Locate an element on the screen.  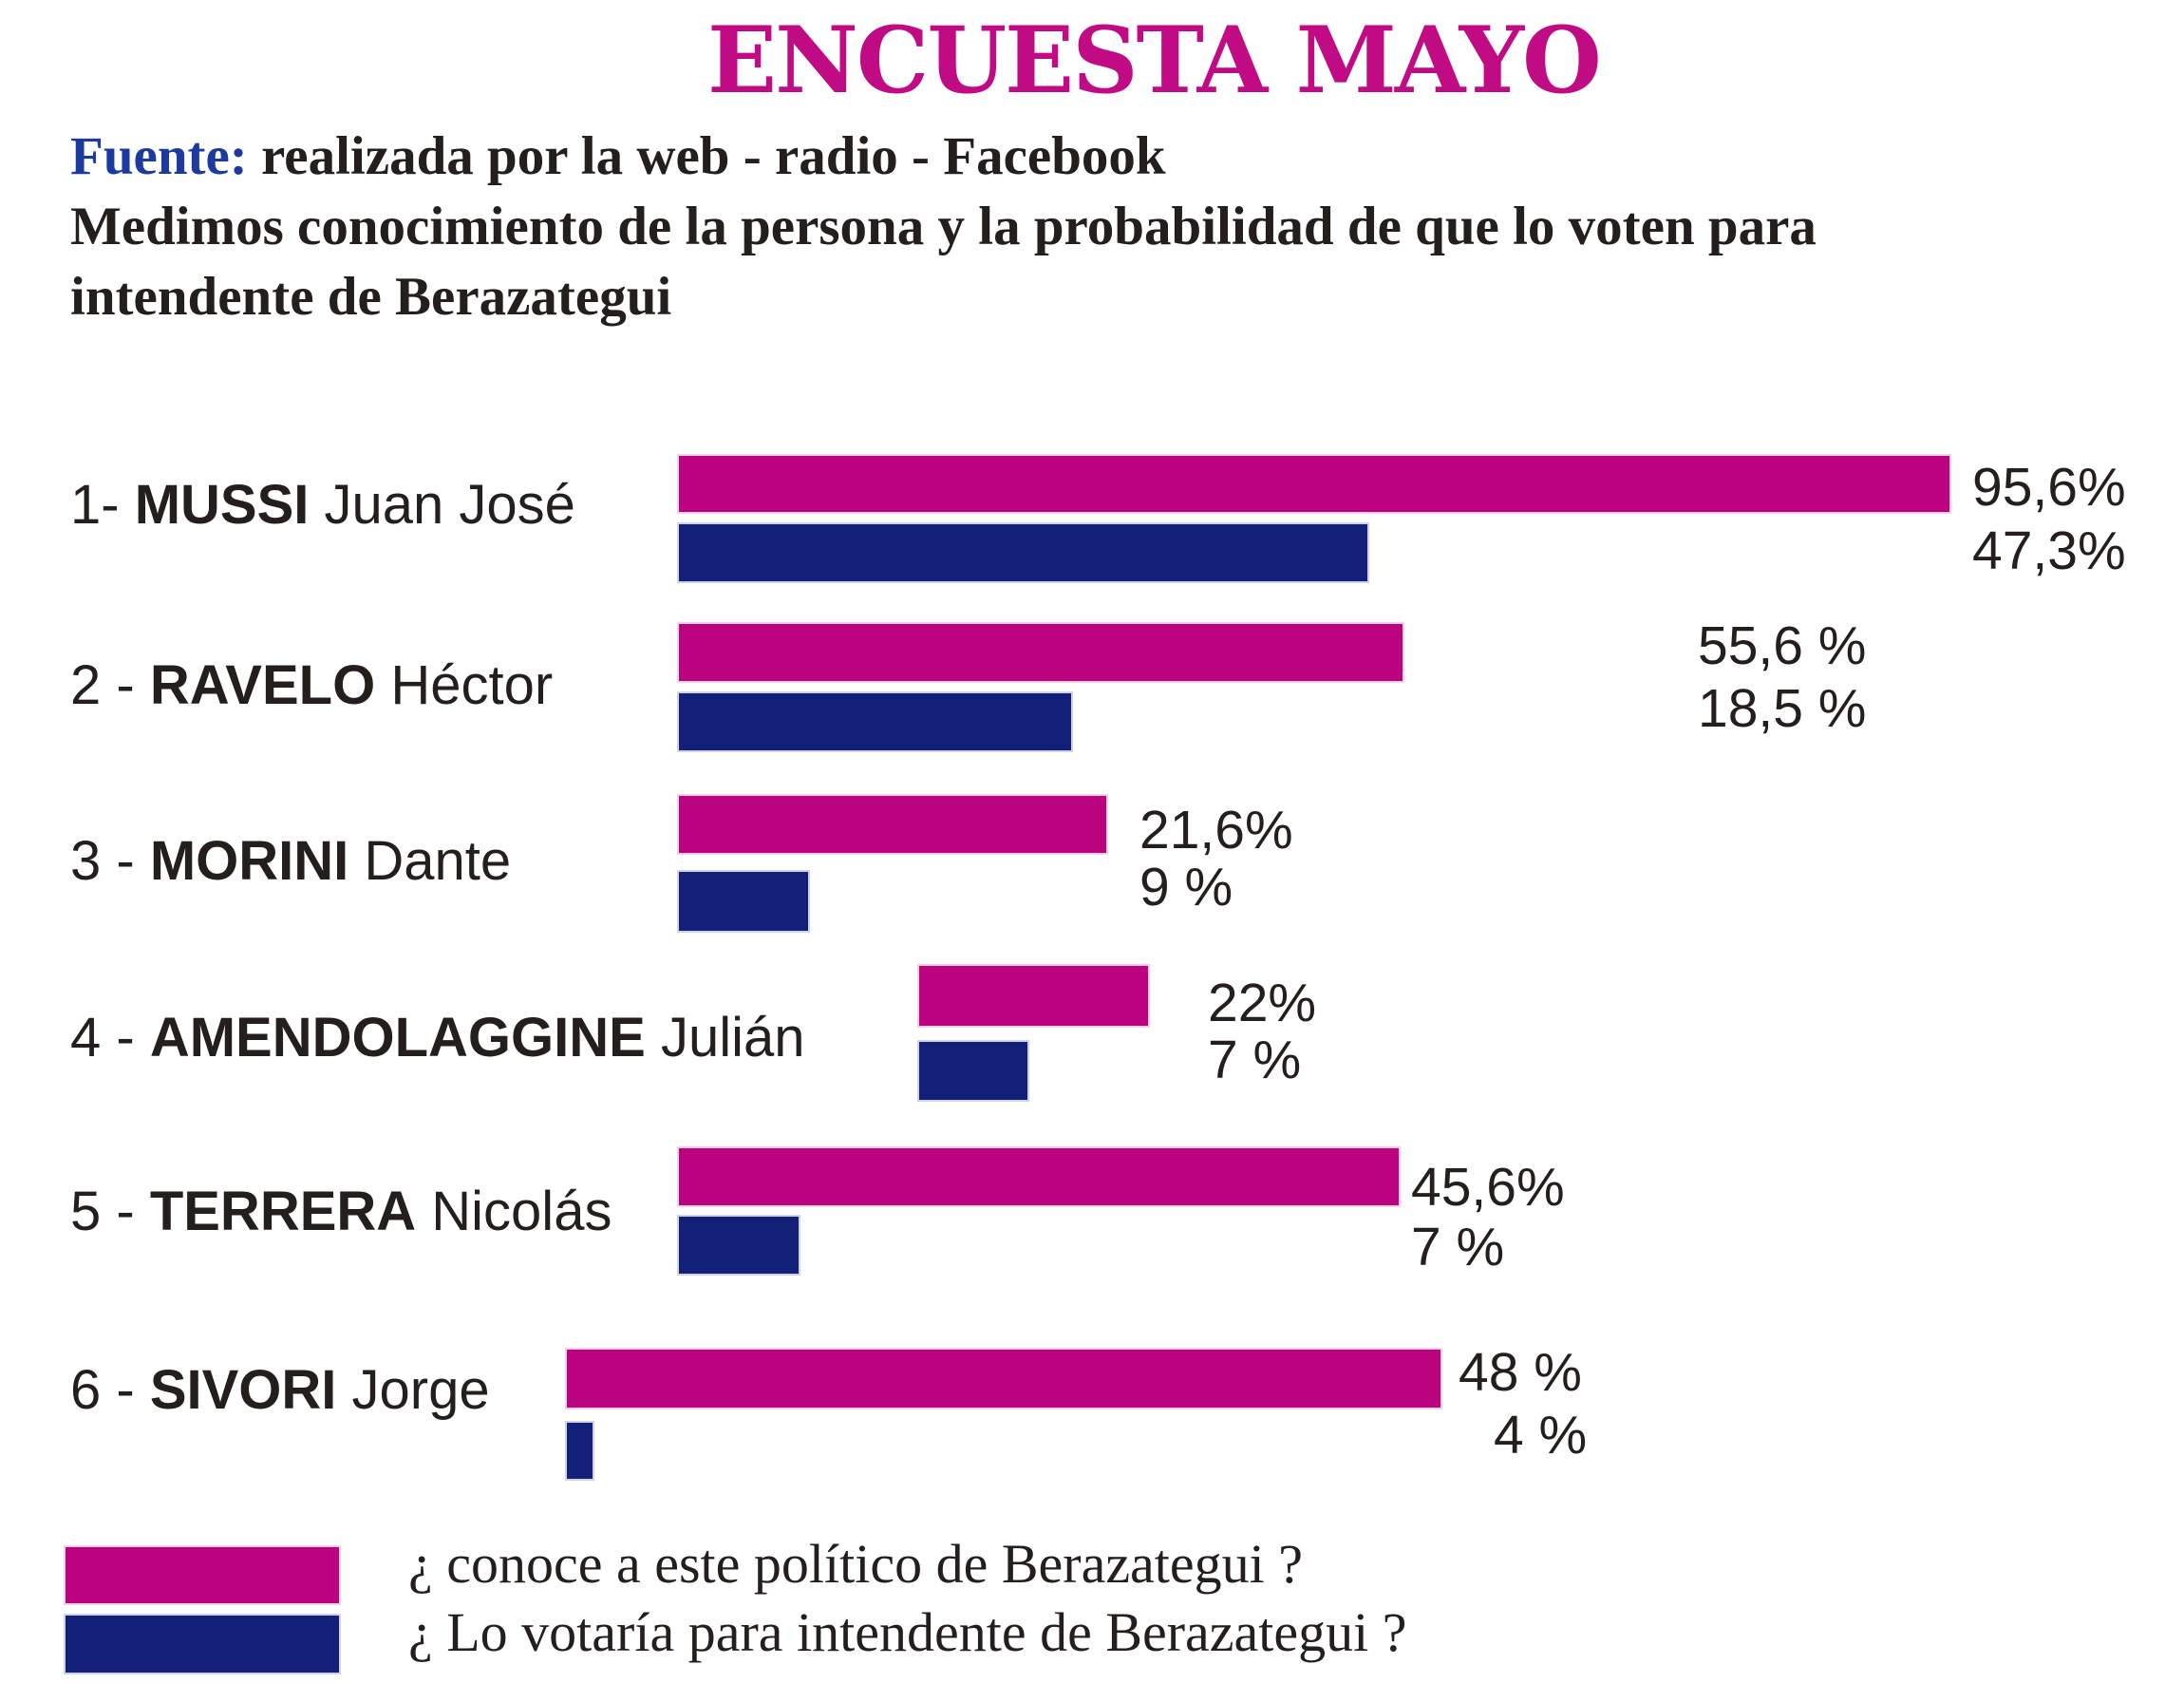
candidate-label: 2 - RAVELO Héctor is located at coordinates (312, 685).